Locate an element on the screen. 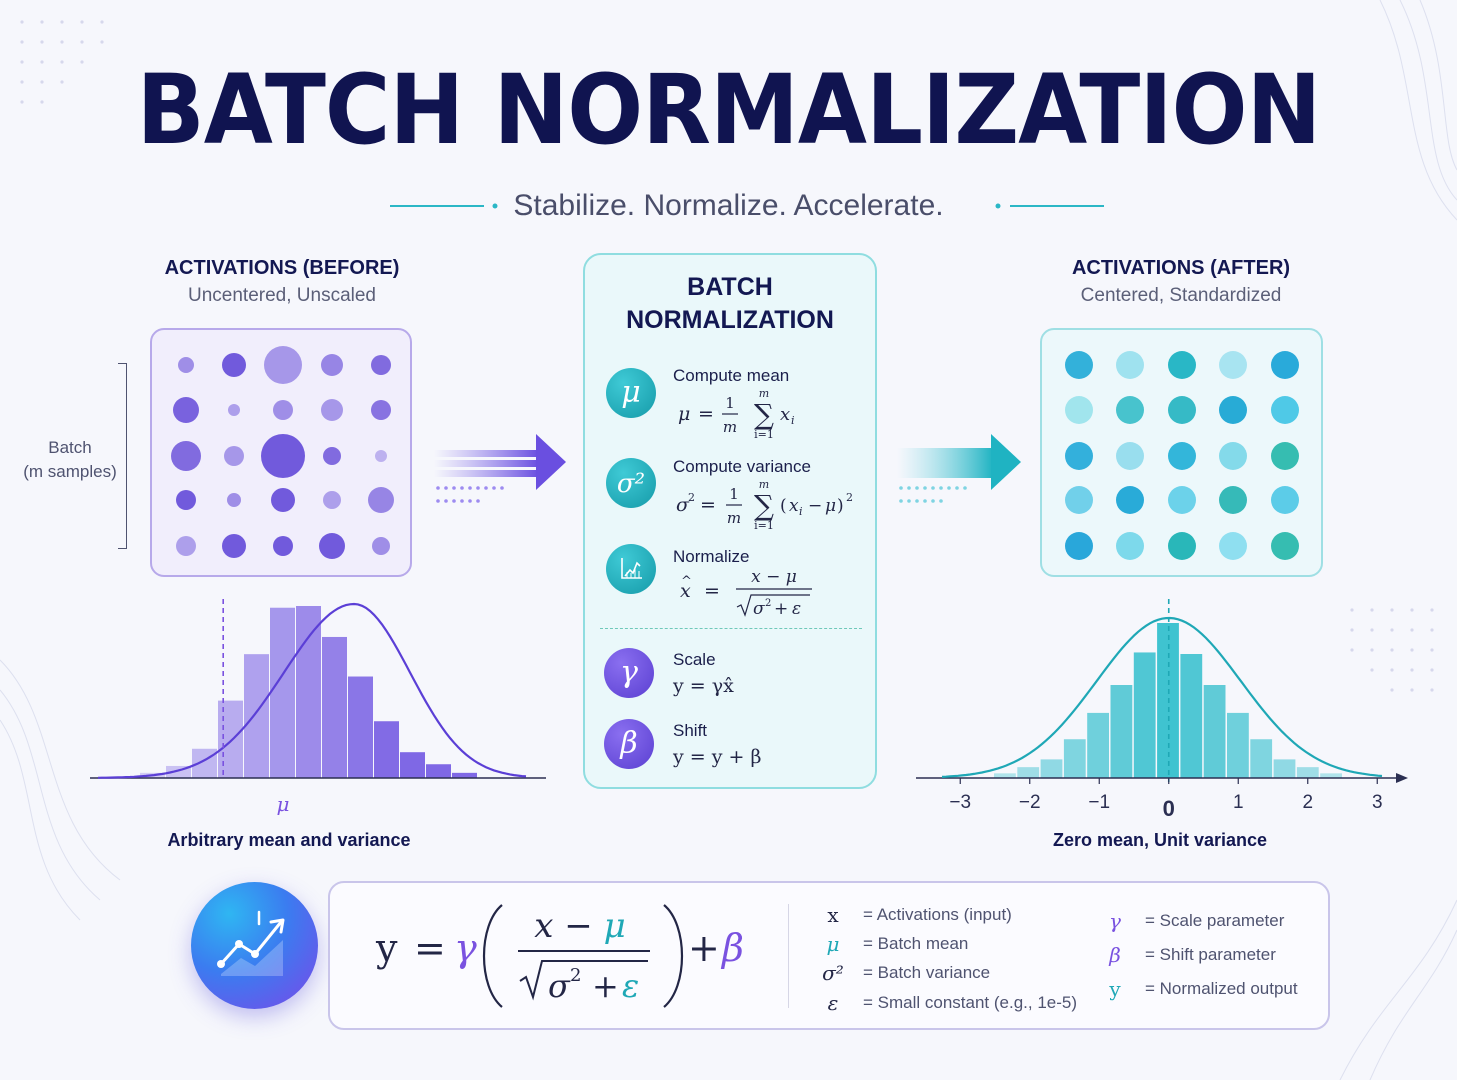  step-compute-variance-label: Compute variance is located at coordinates (742, 466).